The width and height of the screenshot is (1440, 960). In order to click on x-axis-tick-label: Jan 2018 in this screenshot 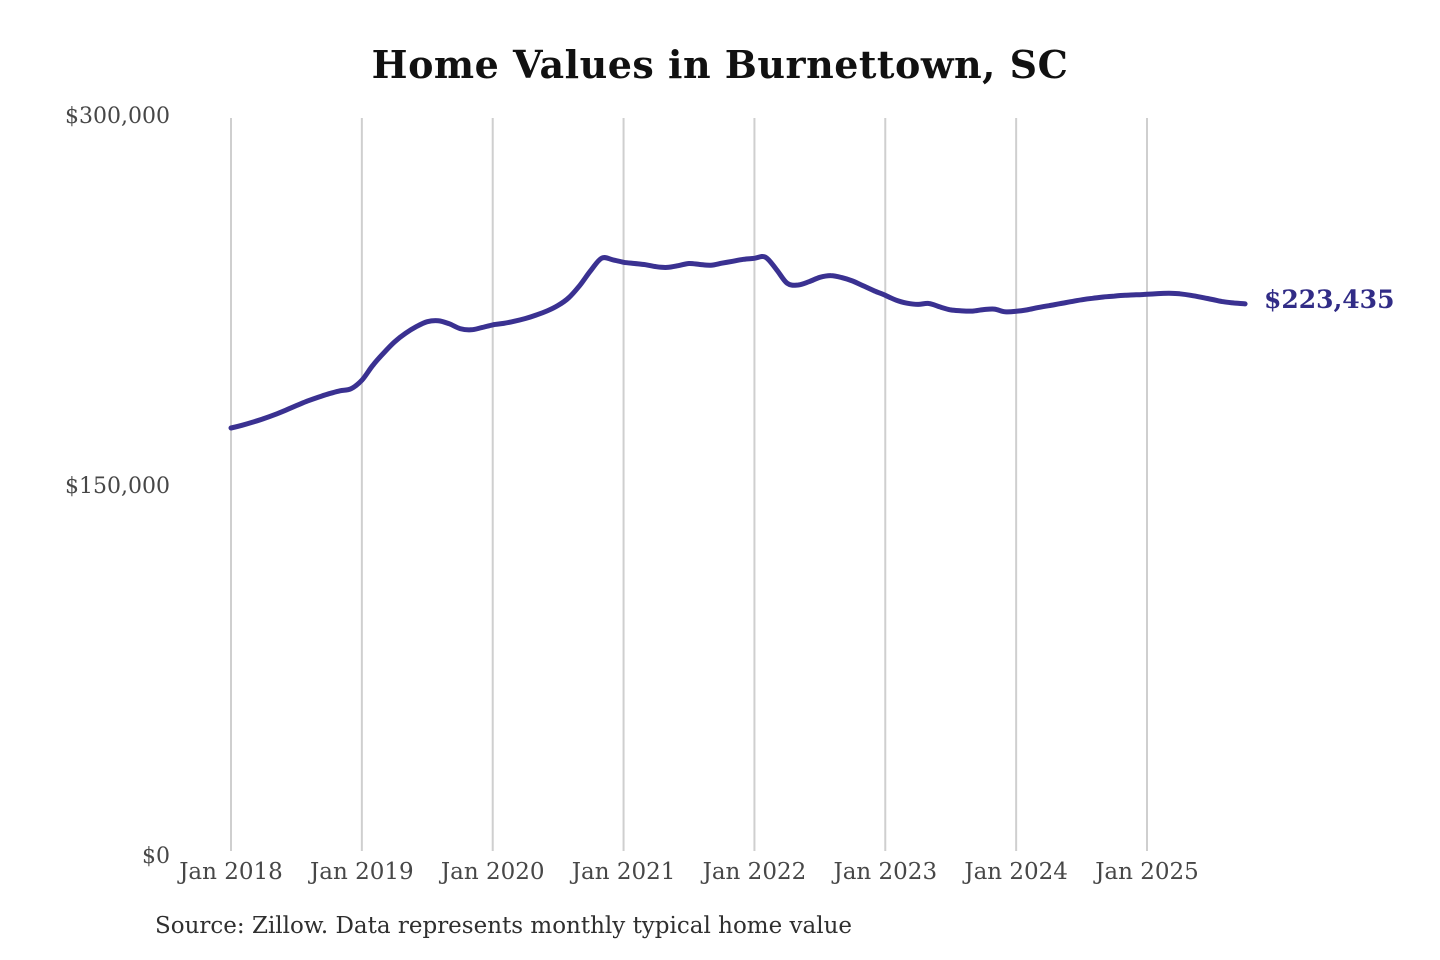, I will do `click(230, 872)`.